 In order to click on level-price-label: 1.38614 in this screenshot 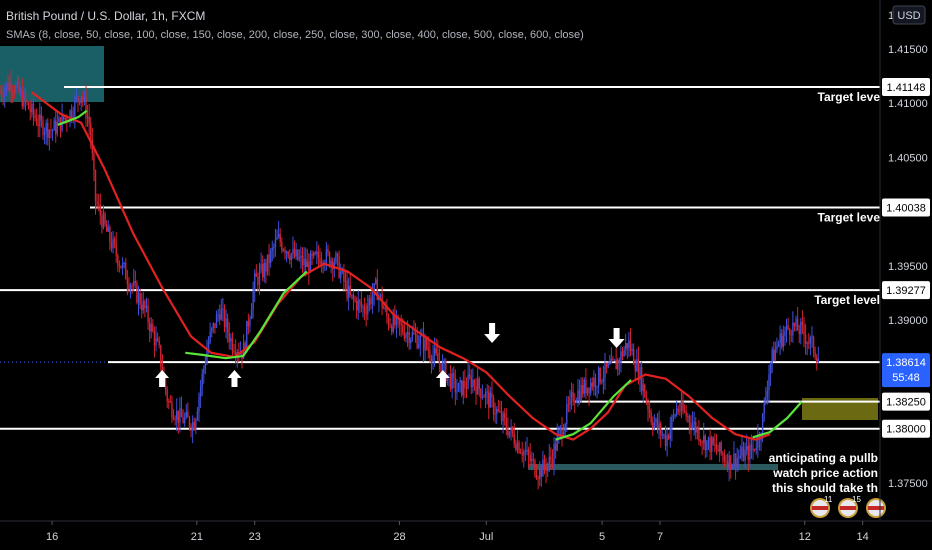, I will do `click(906, 363)`.